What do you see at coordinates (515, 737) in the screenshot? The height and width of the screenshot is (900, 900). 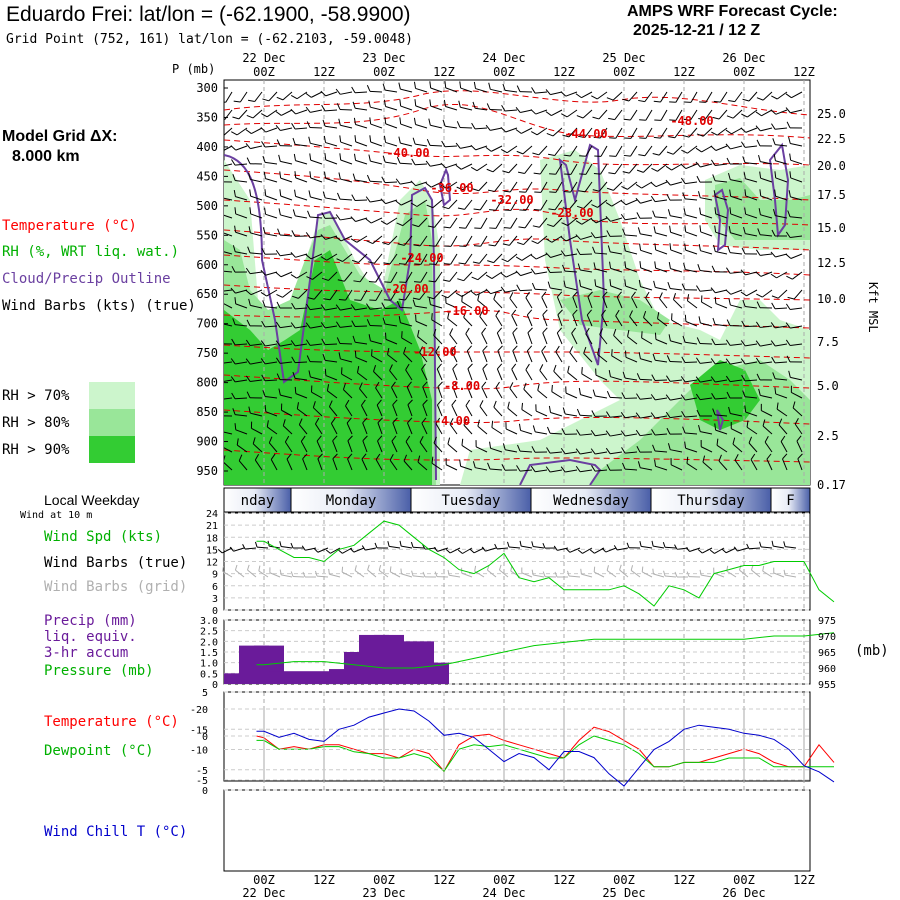 I see `temp-panel: 50-5` at bounding box center [515, 737].